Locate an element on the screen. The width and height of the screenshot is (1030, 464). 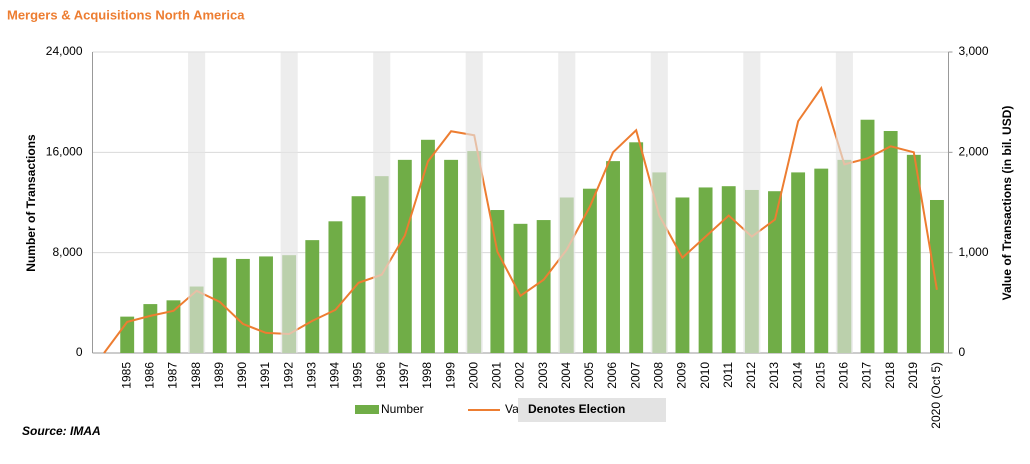
x-tick-label: 2005 is located at coordinates (589, 375).